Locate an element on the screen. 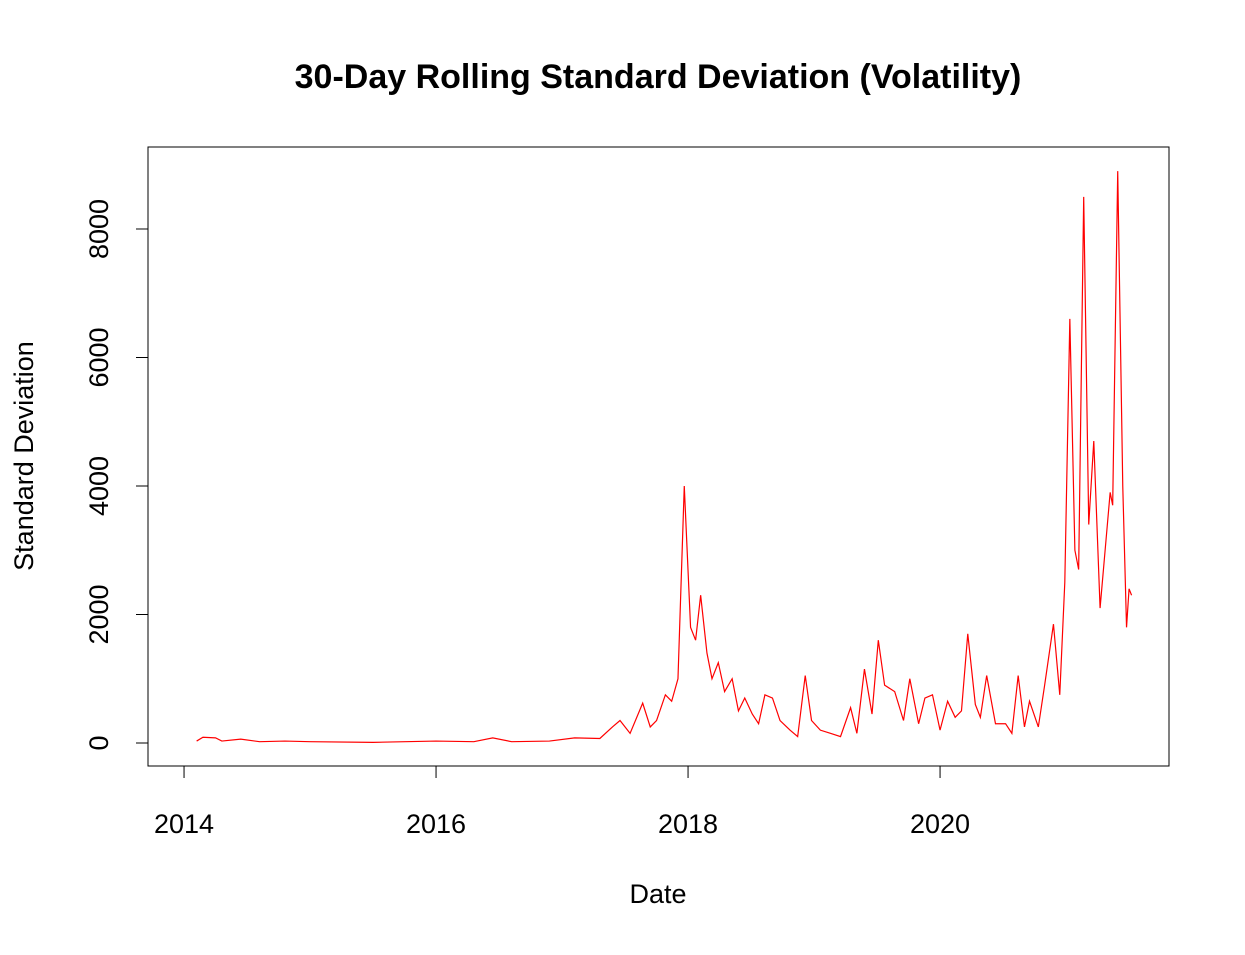 Image resolution: width=1245 pixels, height=955 pixels. y-tick-label: 6000 is located at coordinates (99, 357).